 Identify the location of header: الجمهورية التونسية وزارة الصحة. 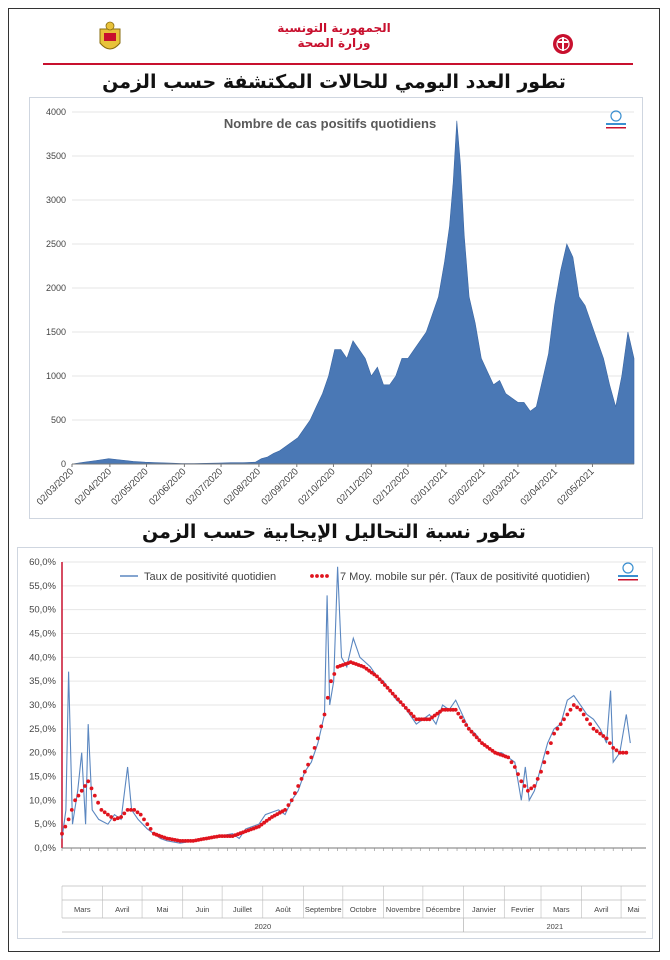
(334, 42).